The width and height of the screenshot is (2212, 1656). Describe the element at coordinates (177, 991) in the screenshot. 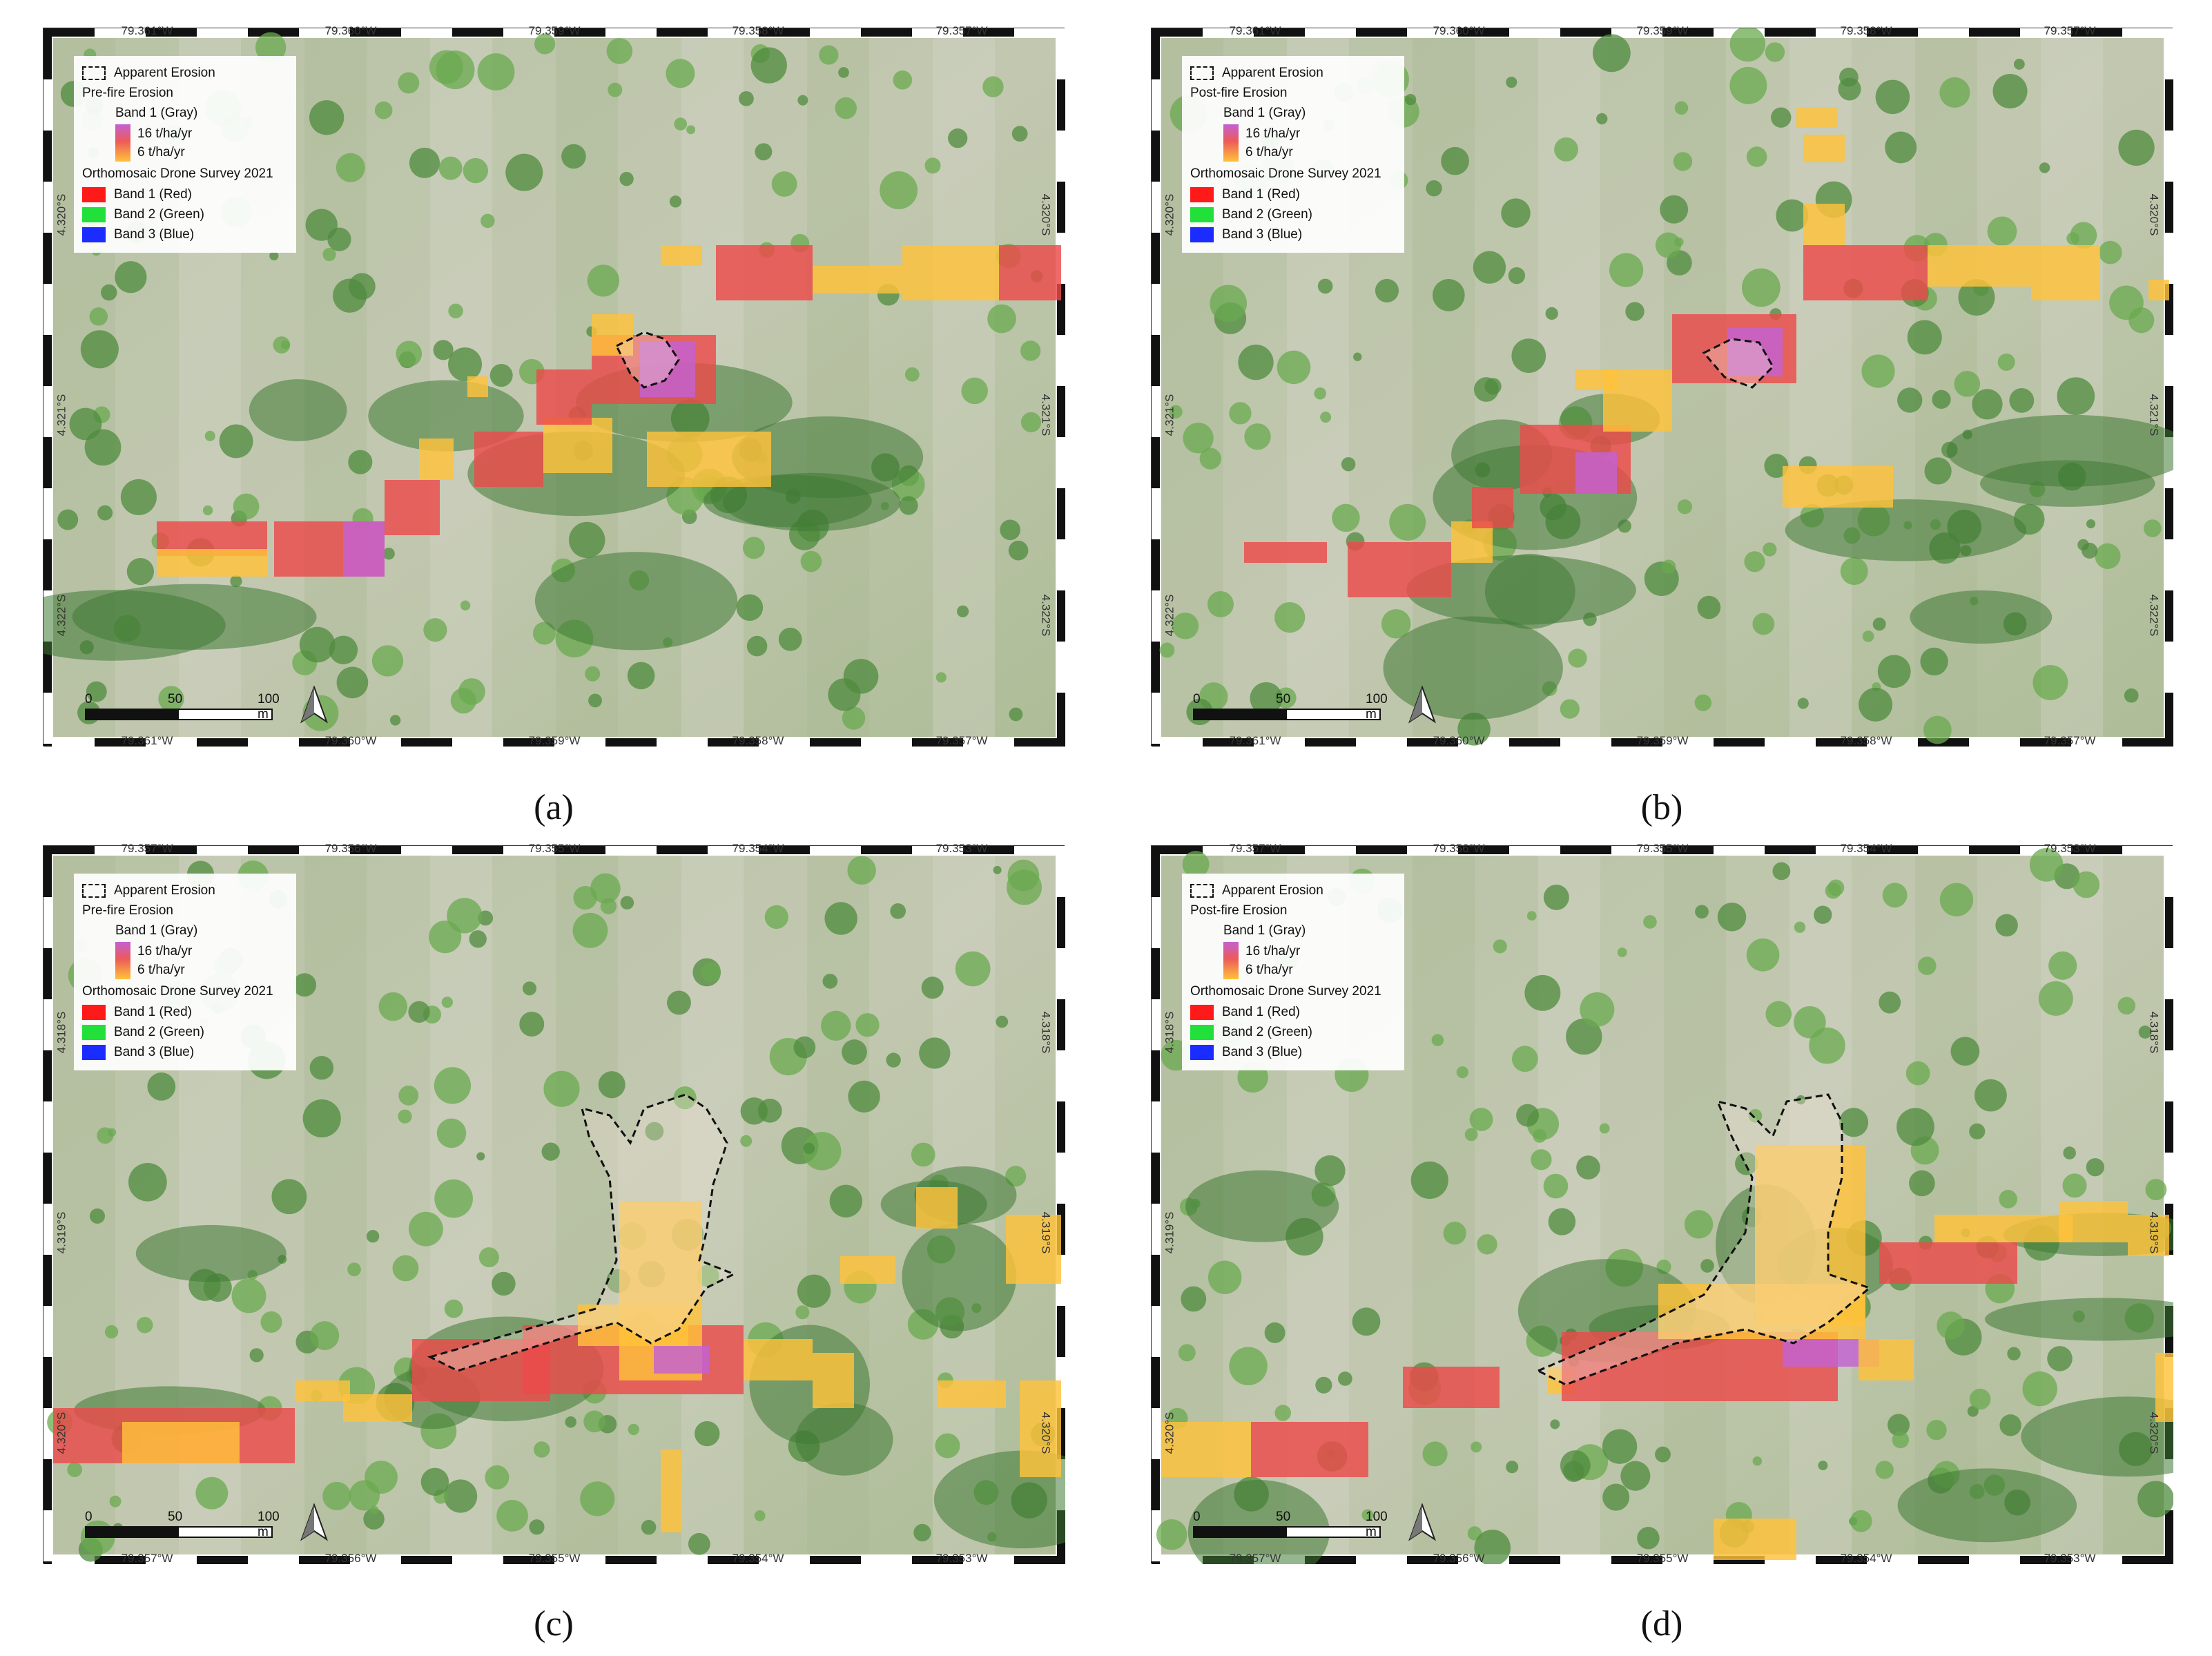

I see `legend-survey-title: Orthomosaic Drone Survey 2021` at that location.